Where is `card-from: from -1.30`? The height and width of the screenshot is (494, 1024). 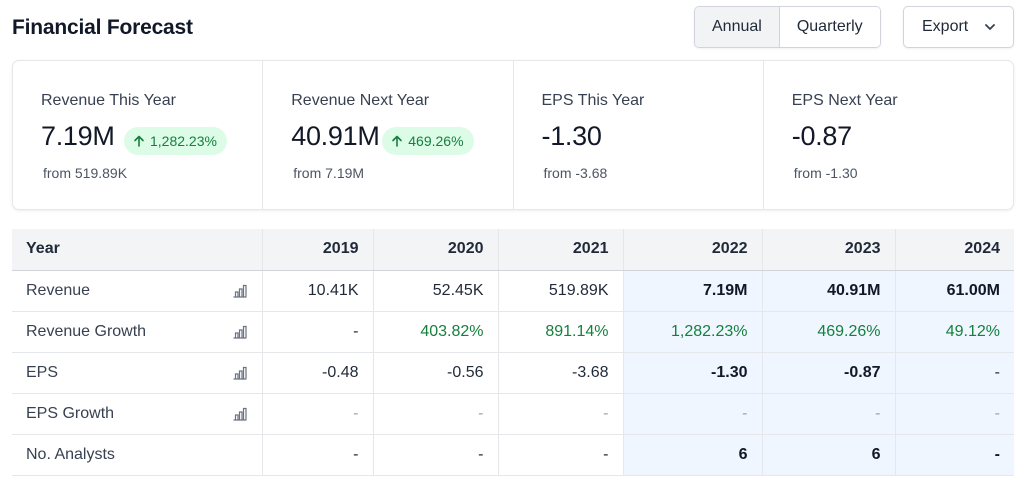
card-from: from -1.30 is located at coordinates (825, 173).